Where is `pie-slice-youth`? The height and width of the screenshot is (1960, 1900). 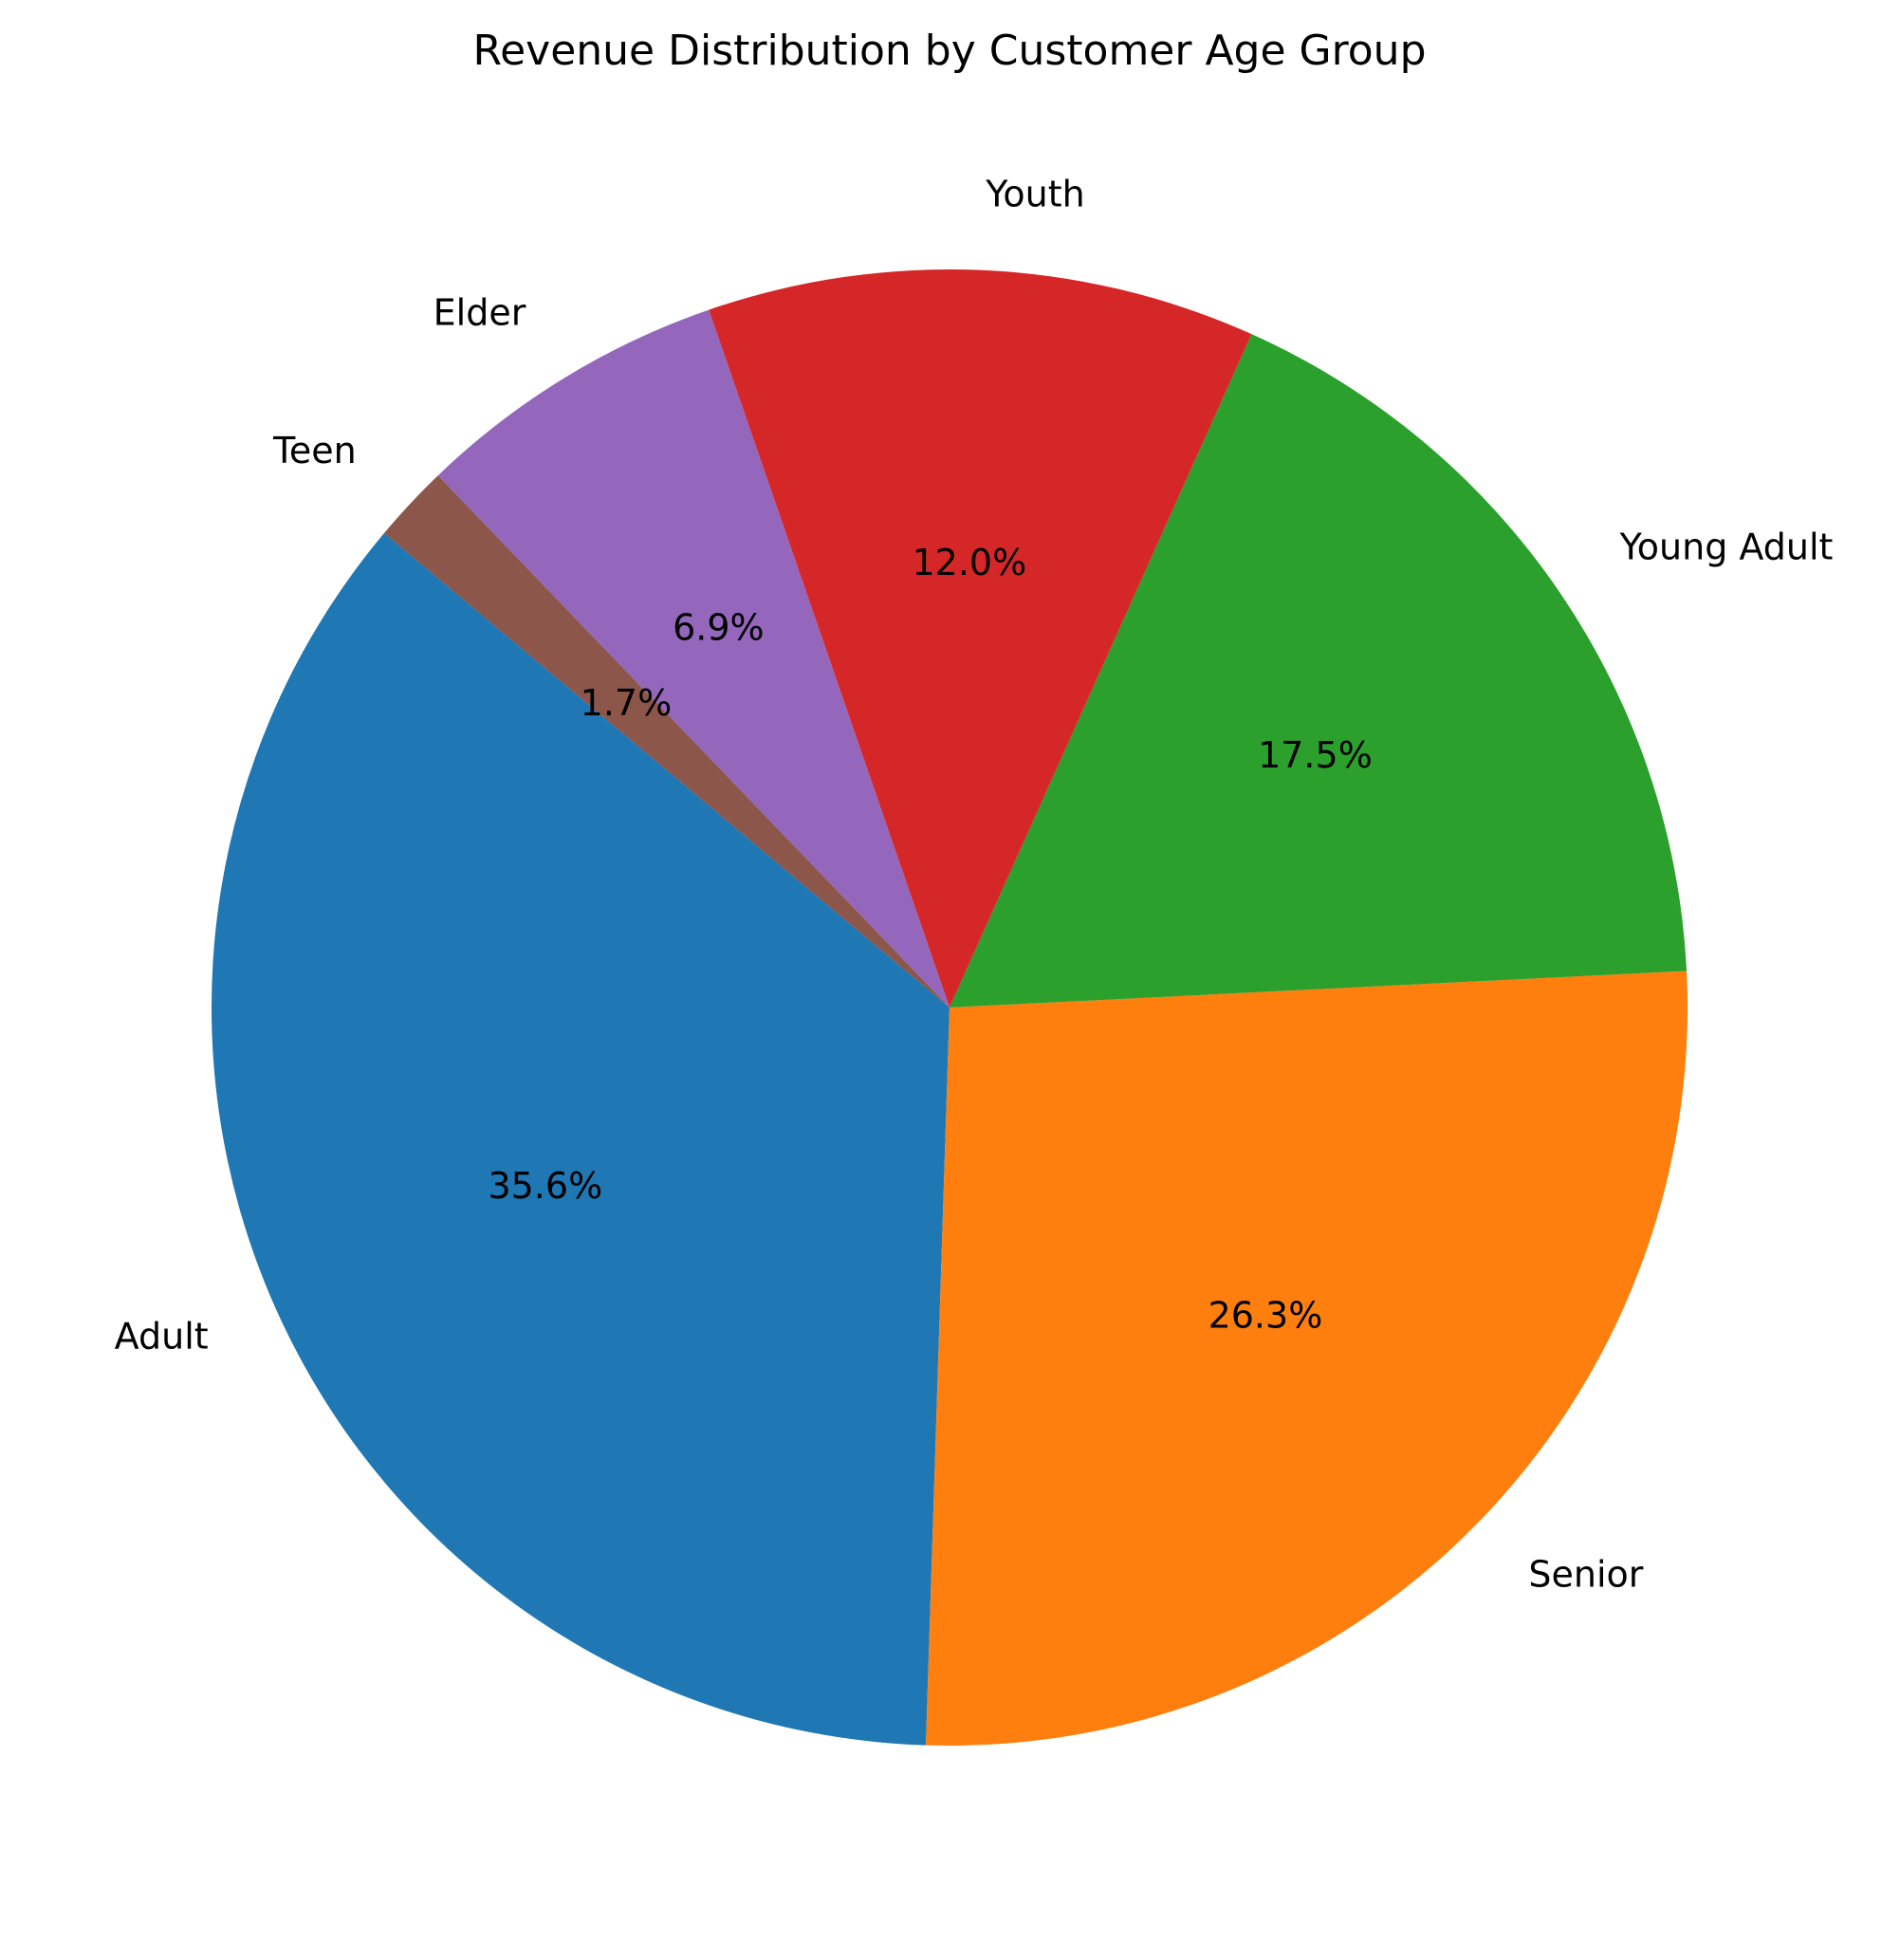 pie-slice-youth is located at coordinates (980, 639).